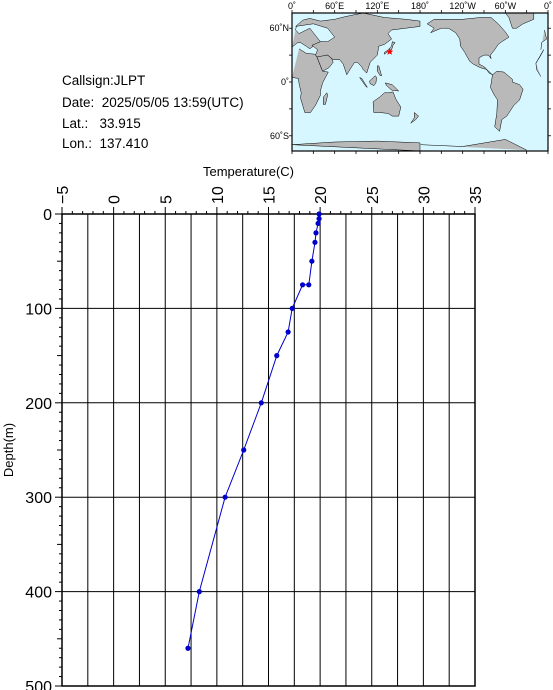  What do you see at coordinates (420, 6) in the screenshot?
I see `map-lon-label: 180˚` at bounding box center [420, 6].